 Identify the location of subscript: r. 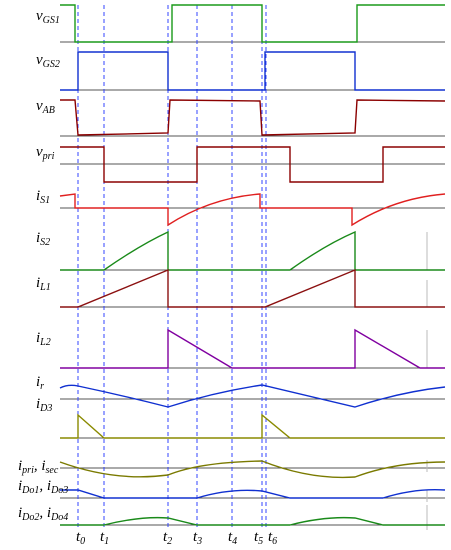
(42, 386).